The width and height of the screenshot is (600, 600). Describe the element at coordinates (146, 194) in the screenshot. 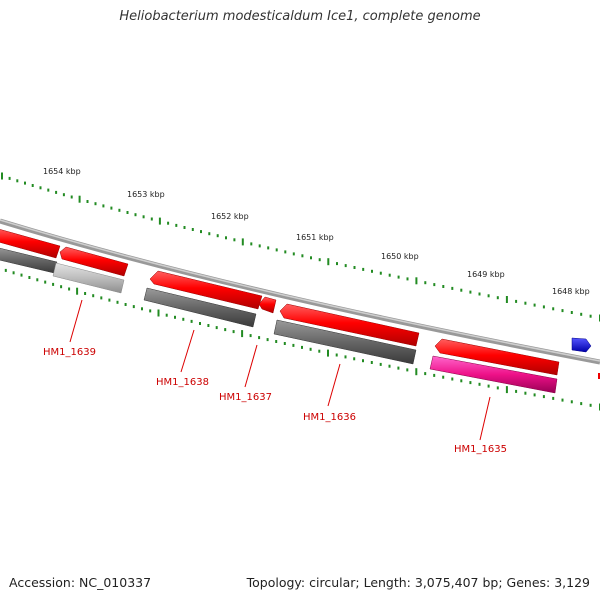

I see `kbp-label-1653: 1653 kbp` at that location.